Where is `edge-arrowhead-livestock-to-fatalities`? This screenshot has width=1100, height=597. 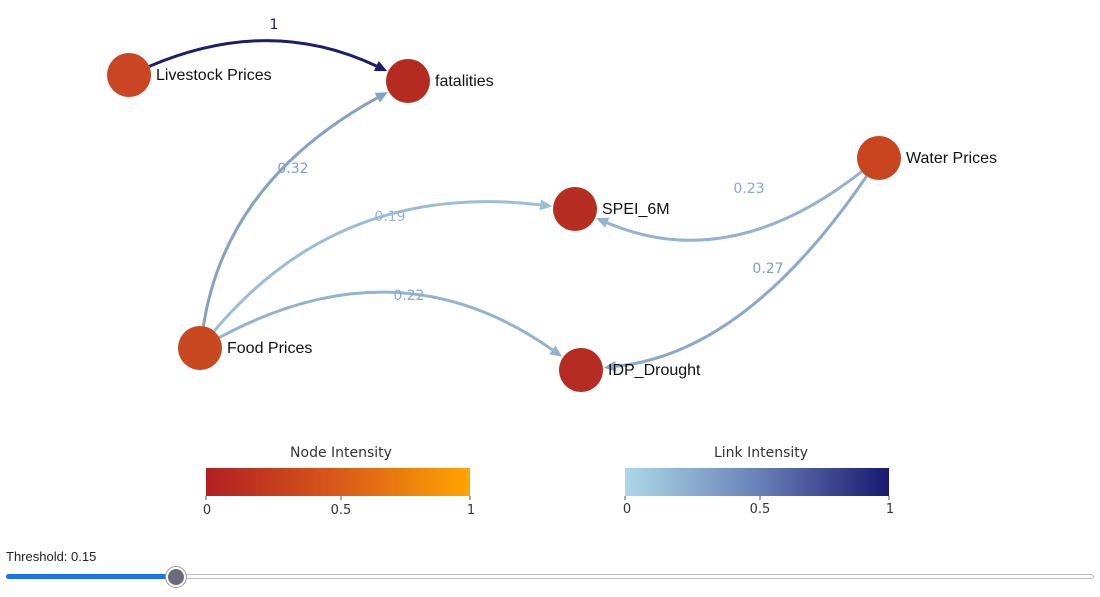
edge-arrowhead-livestock-to-fatalities is located at coordinates (381, 66).